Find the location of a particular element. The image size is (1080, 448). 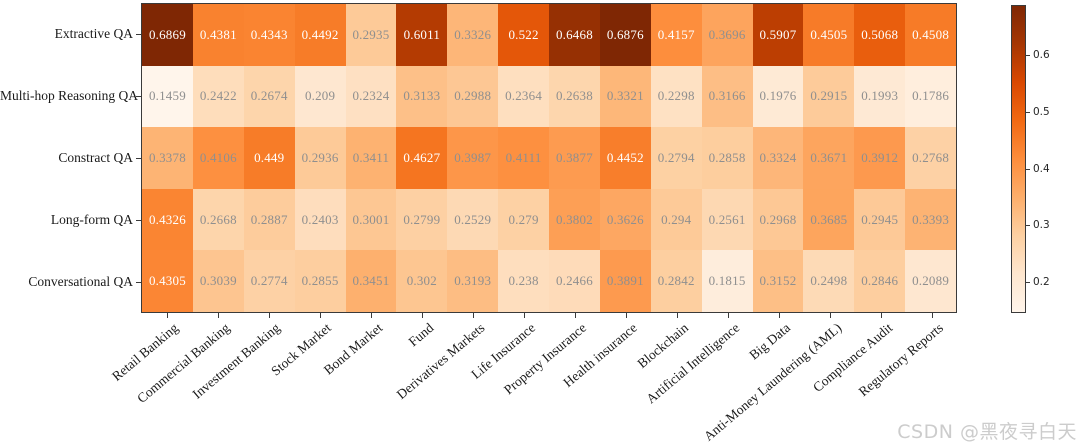

colorbar-tick-label: 0.6 is located at coordinates (1041, 54).